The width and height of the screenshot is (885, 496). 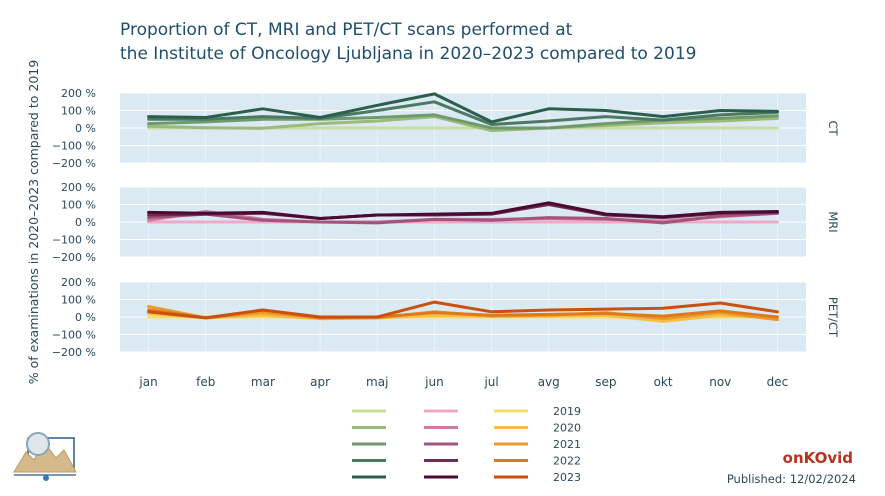 I want to click on panel-label: MRI, so click(x=833, y=221).